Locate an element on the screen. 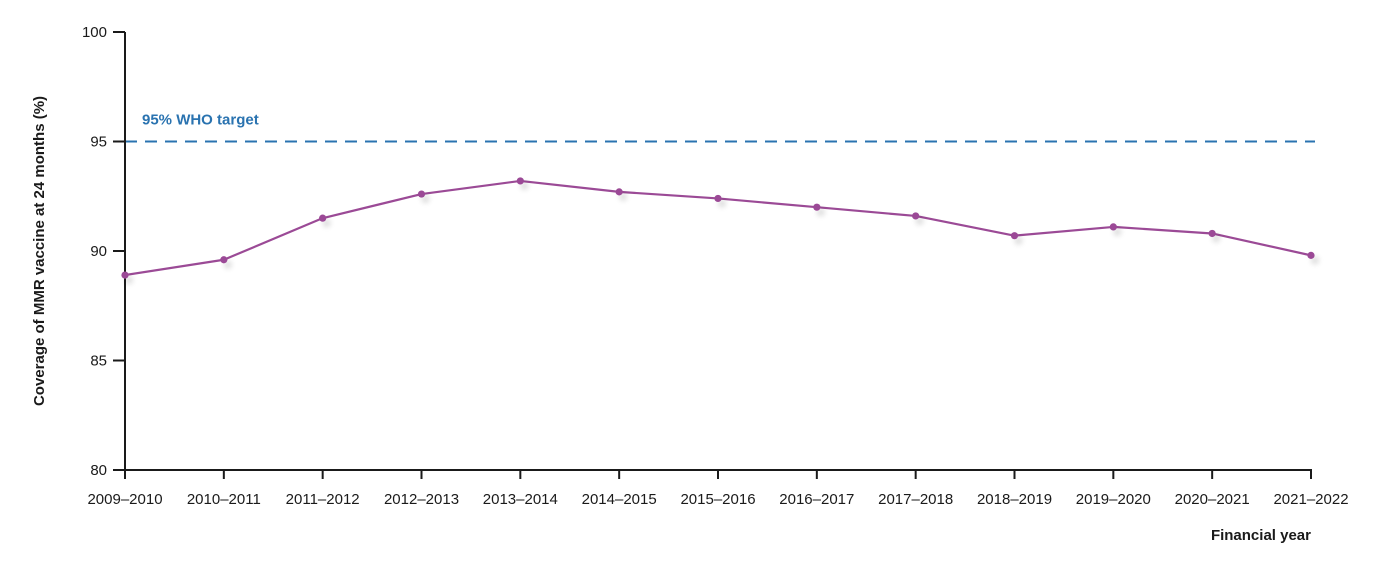 The height and width of the screenshot is (568, 1379). x-tick-label: 2013–2014 is located at coordinates (520, 499).